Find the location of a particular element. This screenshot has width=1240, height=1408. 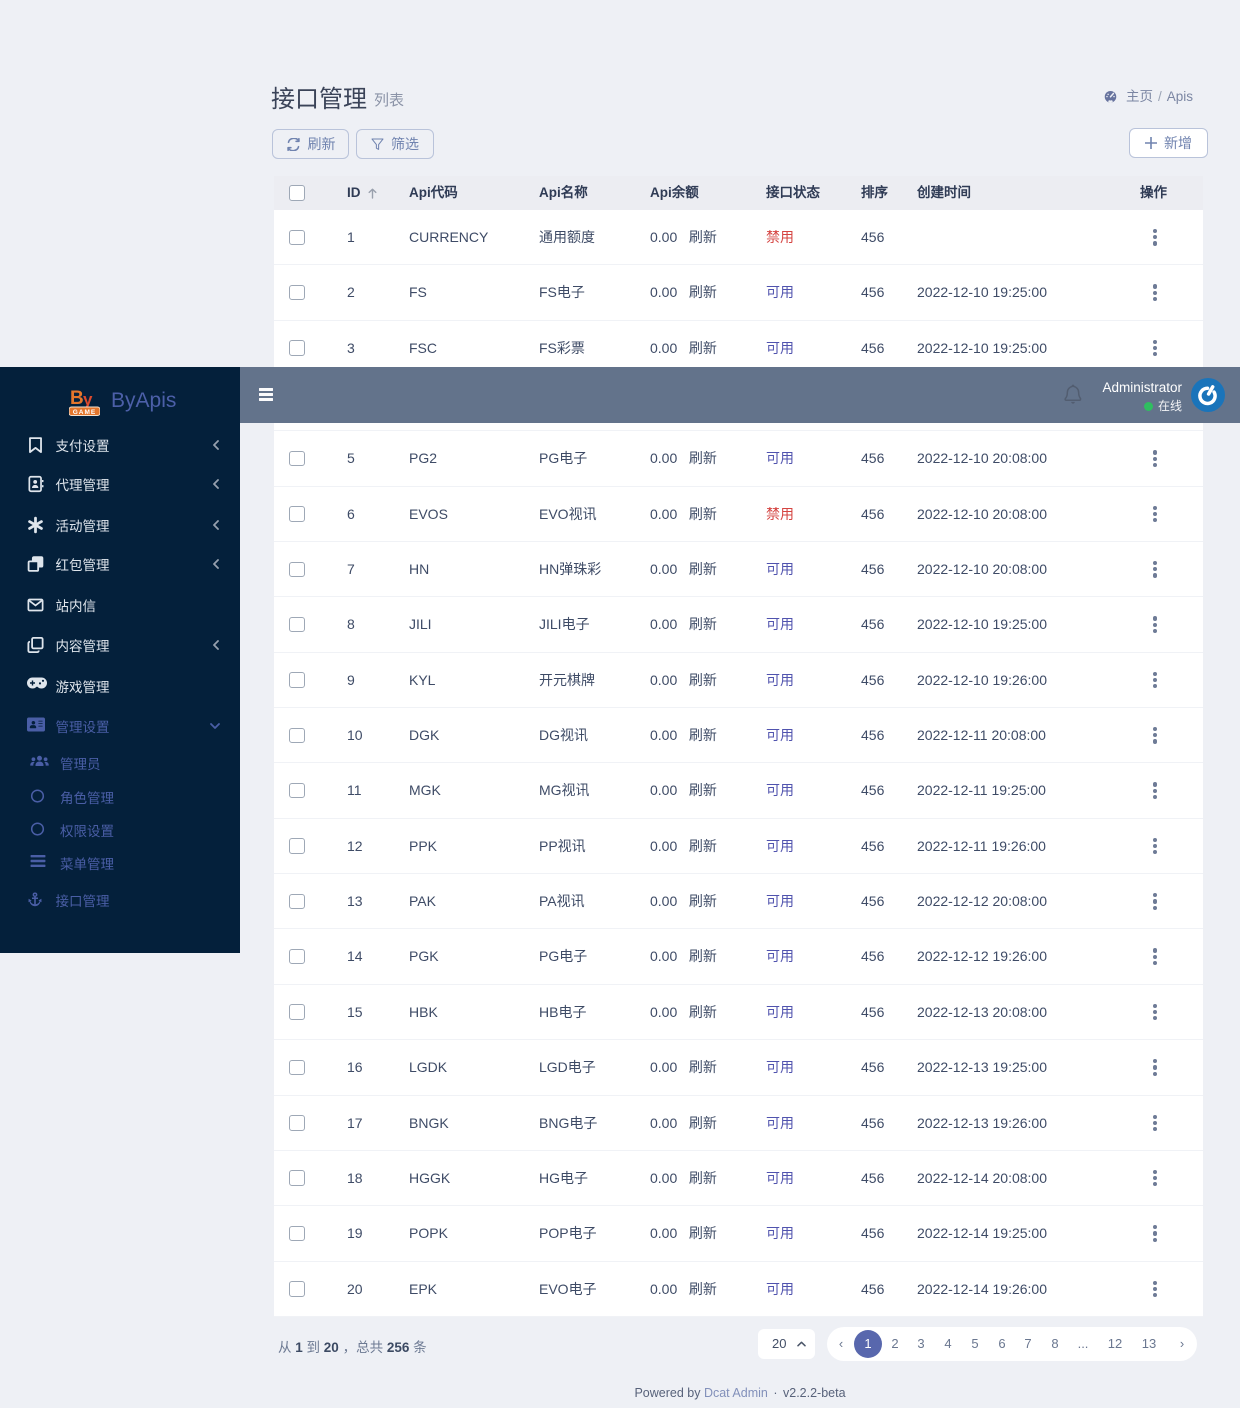

svg-text: y is located at coordinates (88, 399).